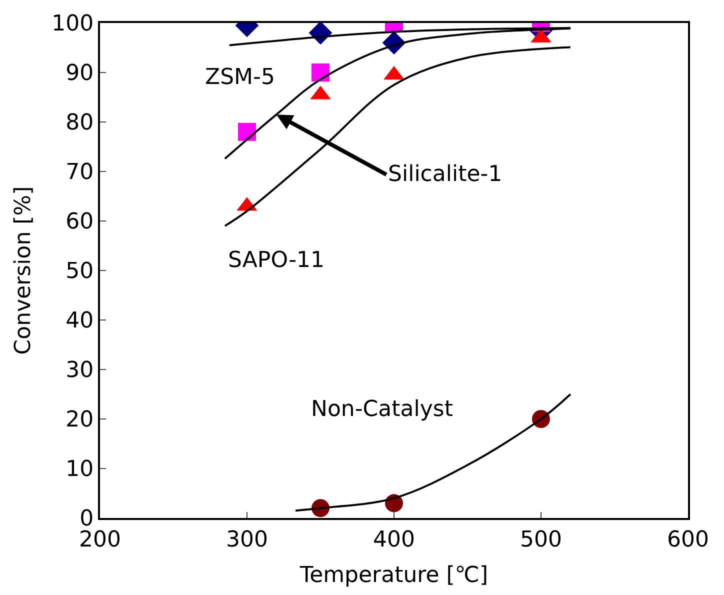  What do you see at coordinates (382, 409) in the screenshot?
I see `annotation: Non-Catalyst` at bounding box center [382, 409].